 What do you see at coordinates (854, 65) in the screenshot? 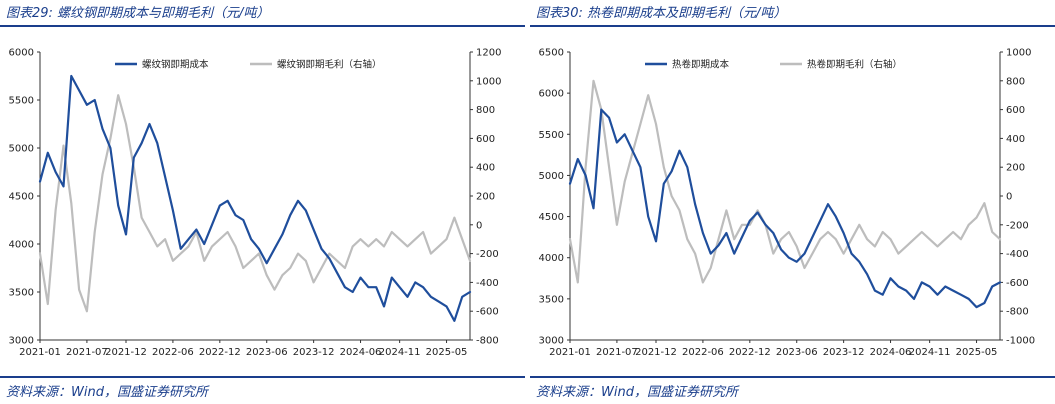
I see `legend-label: 热卷即期毛利（右轴）` at bounding box center [854, 65].